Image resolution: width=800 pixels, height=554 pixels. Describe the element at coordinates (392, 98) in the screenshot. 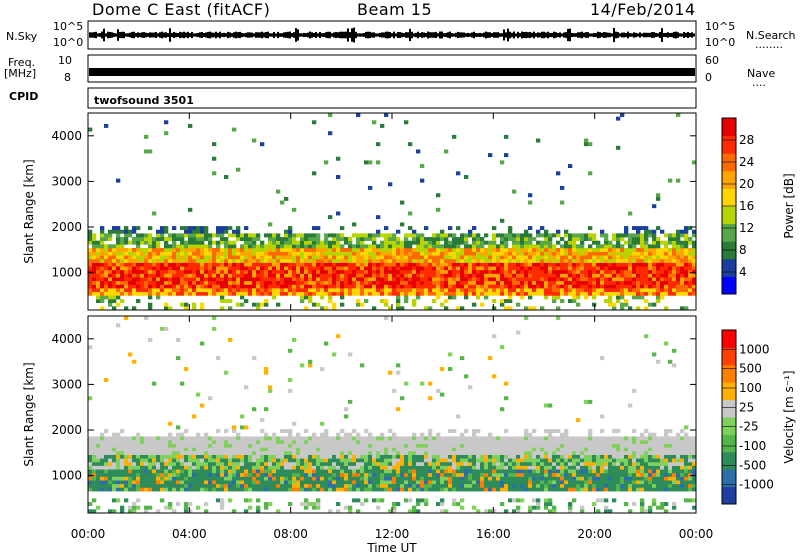

I see `cpid-panel-frame` at that location.